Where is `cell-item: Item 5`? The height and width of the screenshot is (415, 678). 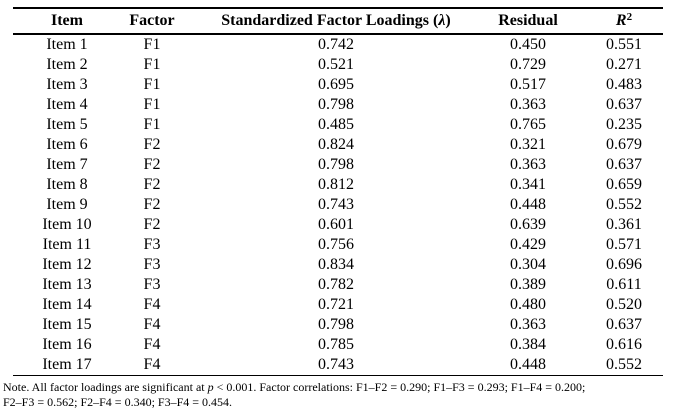
cell-item: Item 5 is located at coordinates (67, 124).